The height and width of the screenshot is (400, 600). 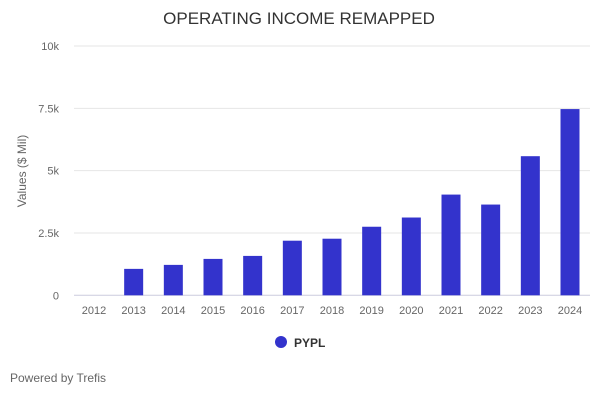 What do you see at coordinates (371, 311) in the screenshot?
I see `x-tick-label: 2019` at bounding box center [371, 311].